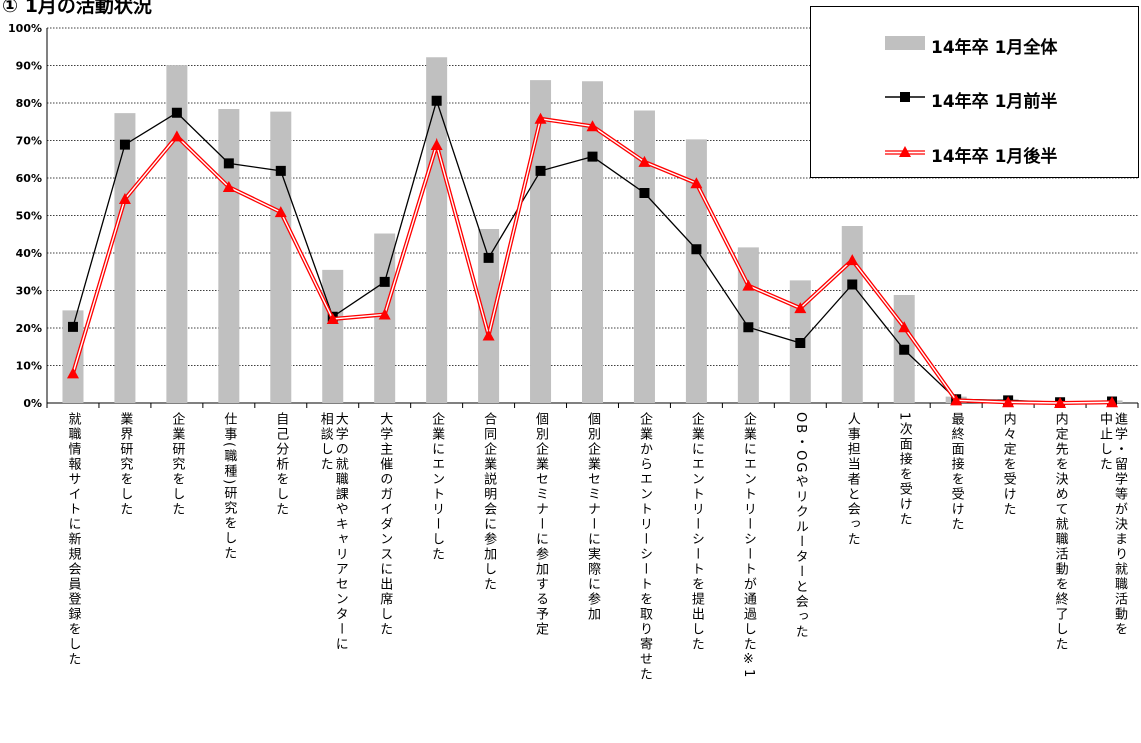 The height and width of the screenshot is (743, 1141). Describe the element at coordinates (696, 532) in the screenshot. I see `category-label: 企業にエントリーシートを提出した` at that location.